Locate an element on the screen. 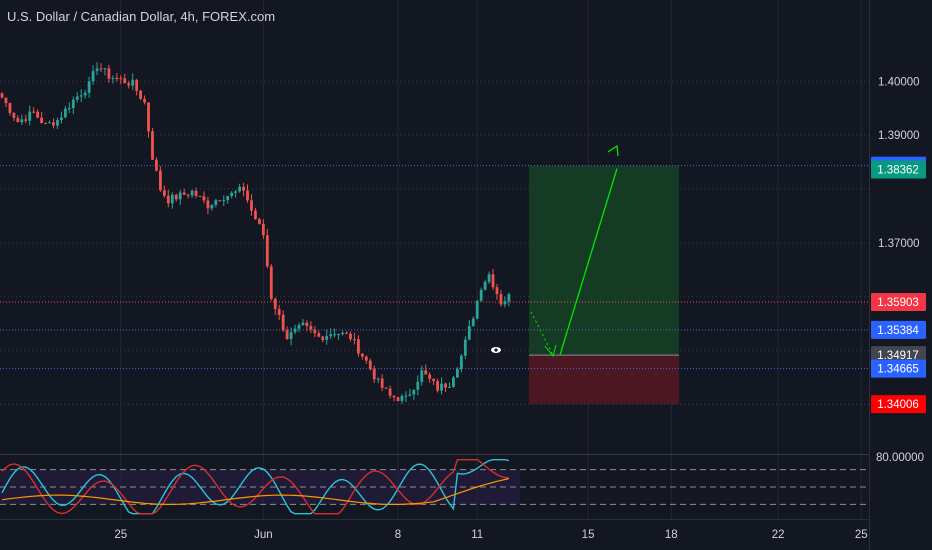 This screenshot has height=550, width=932. time-axis-label: 22 is located at coordinates (778, 535).